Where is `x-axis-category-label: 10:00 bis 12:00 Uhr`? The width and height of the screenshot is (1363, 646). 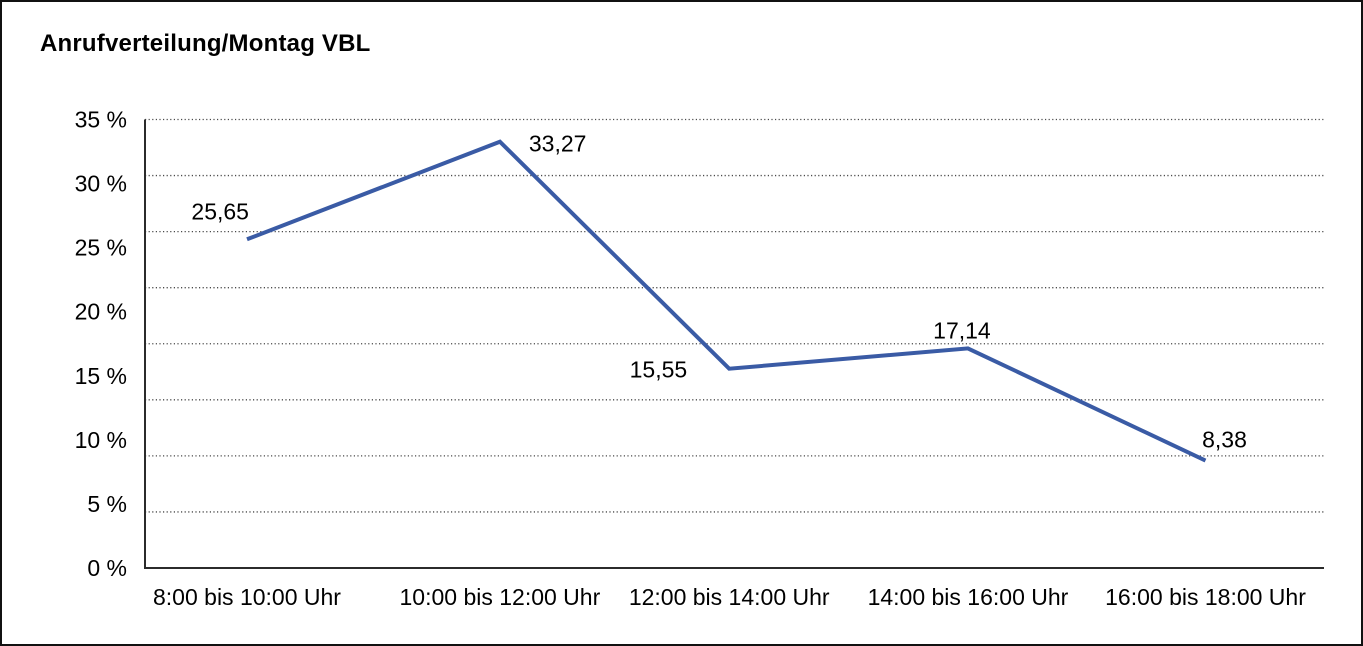
x-axis-category-label: 10:00 bis 12:00 Uhr is located at coordinates (500, 597).